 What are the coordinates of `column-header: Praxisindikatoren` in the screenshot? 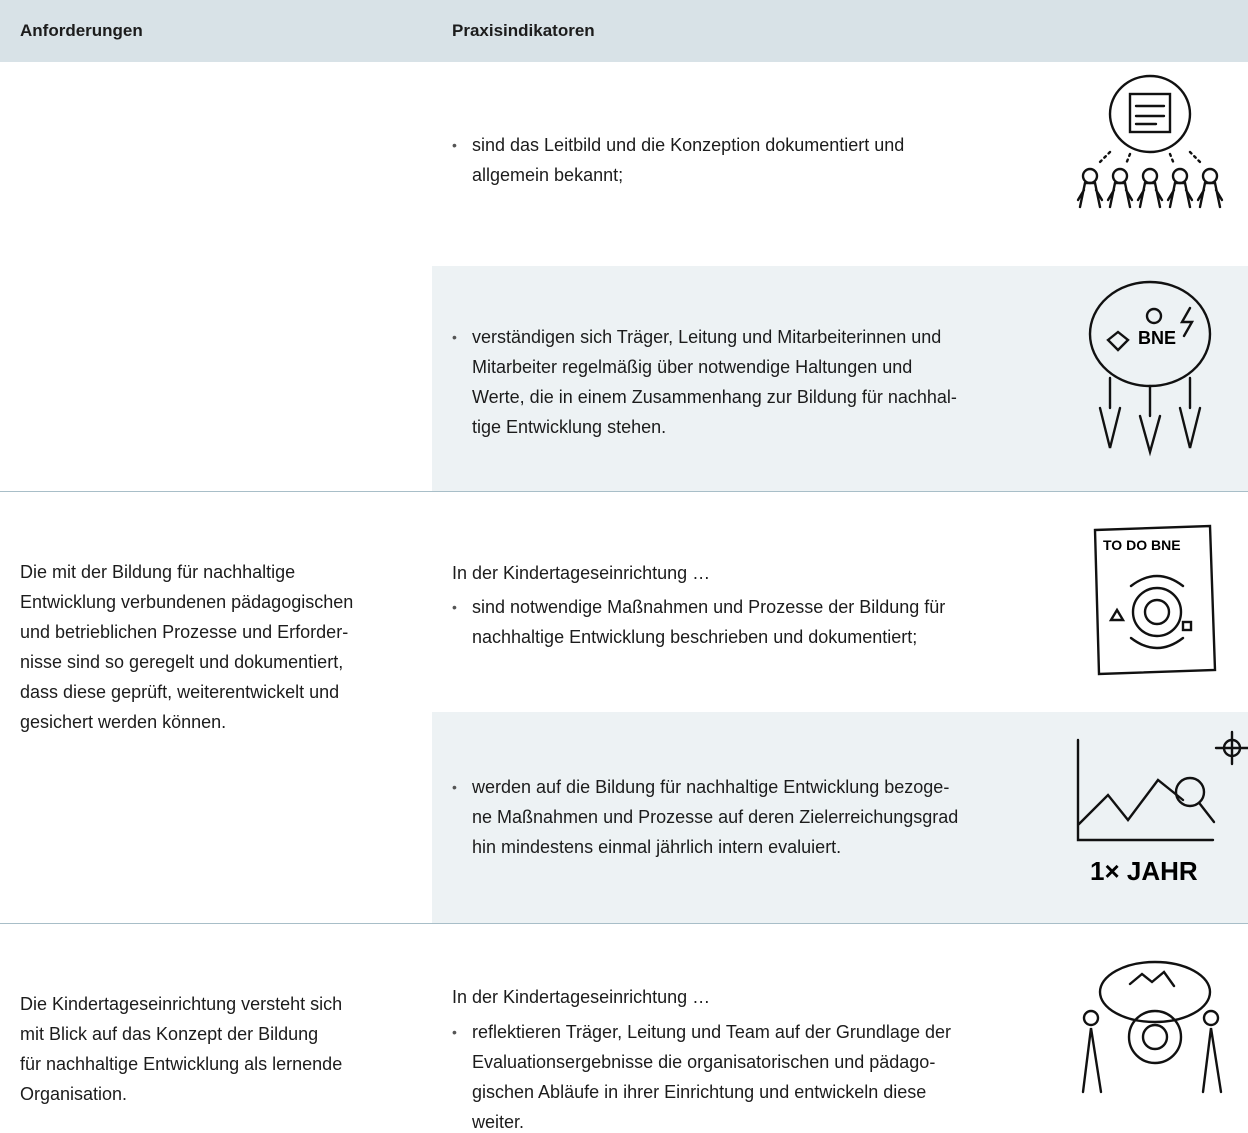 It's located at (523, 30).